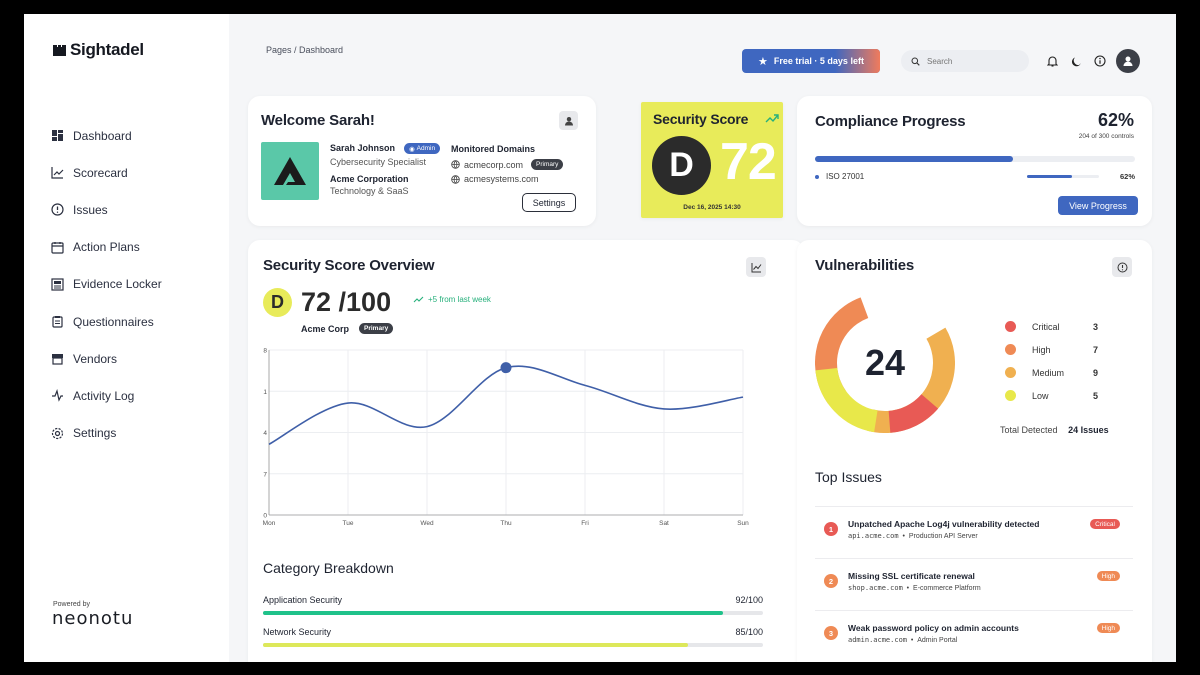 Image resolution: width=1200 pixels, height=675 pixels. I want to click on sidebar-item-label: Settings, so click(95, 433).